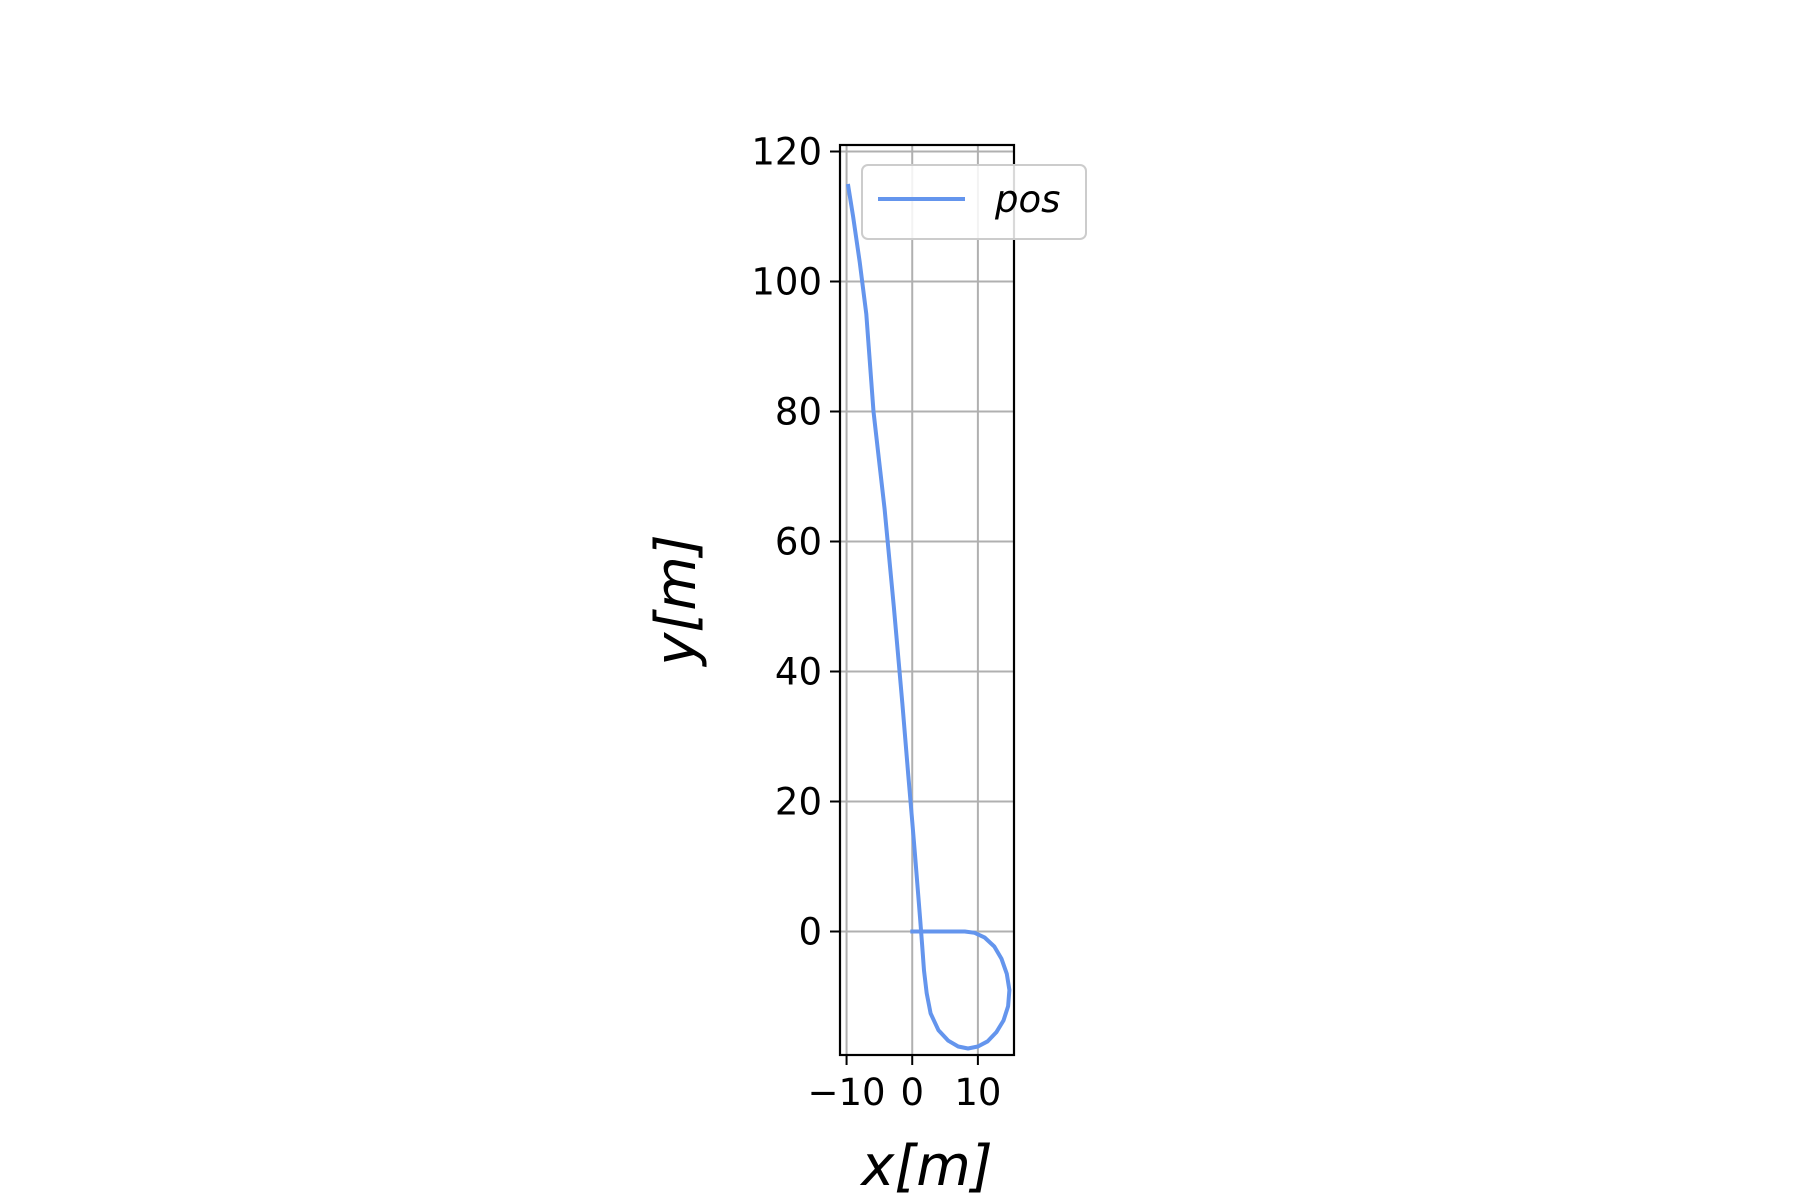 The height and width of the screenshot is (1200, 1800). I want to click on axes-frame, so click(927, 600).